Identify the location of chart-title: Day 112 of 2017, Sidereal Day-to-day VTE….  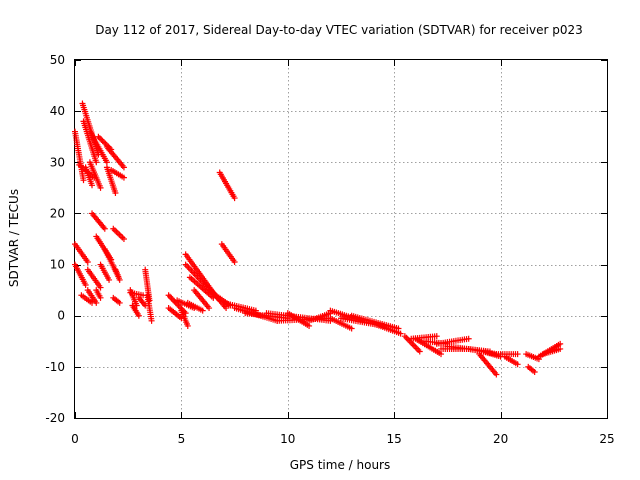
(339, 30).